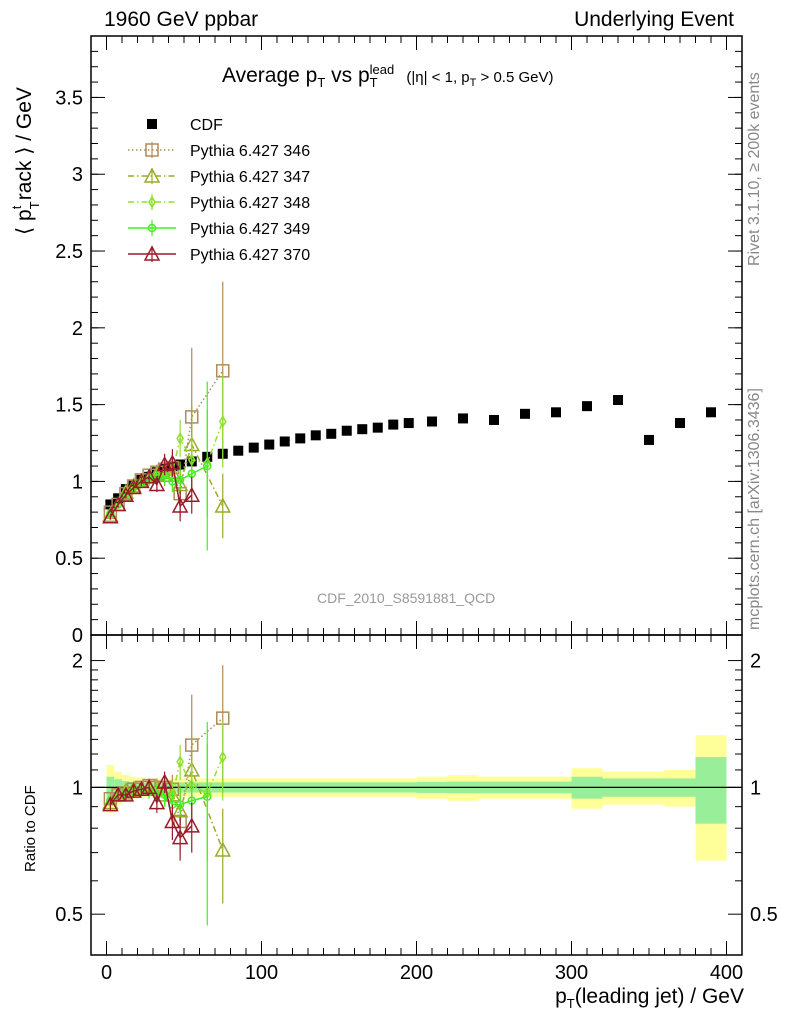 This screenshot has width=786, height=1024. Describe the element at coordinates (30, 828) in the screenshot. I see `y-axis-label-ratio: Ratio to CDF` at that location.